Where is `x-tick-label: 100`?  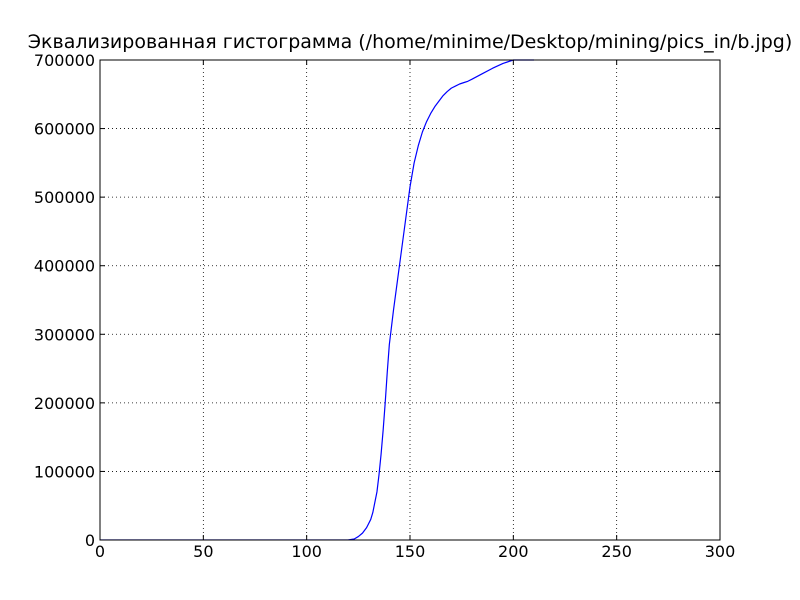 x-tick-label: 100 is located at coordinates (306, 551).